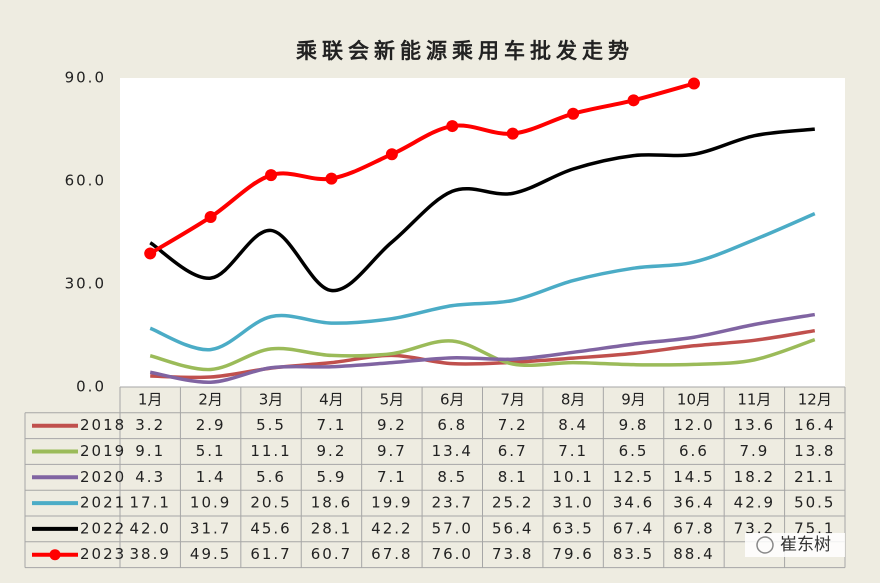  Describe the element at coordinates (452, 554) in the screenshot. I see `table-cell: 76.0` at that location.